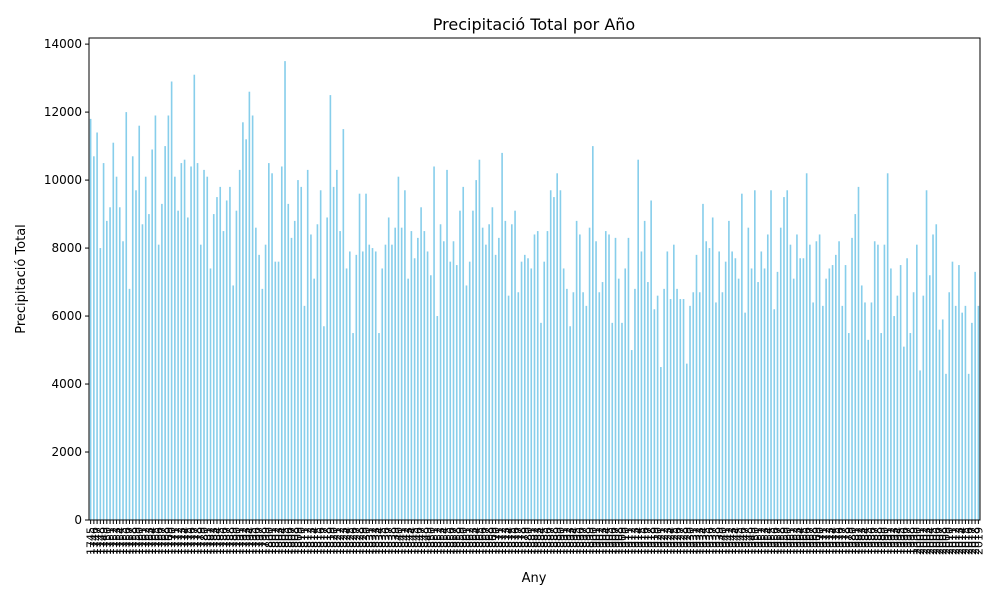 The width and height of the screenshot is (1000, 604). Describe the element at coordinates (946, 541) in the screenshot. I see `x-tick-label: 2009` at that location.